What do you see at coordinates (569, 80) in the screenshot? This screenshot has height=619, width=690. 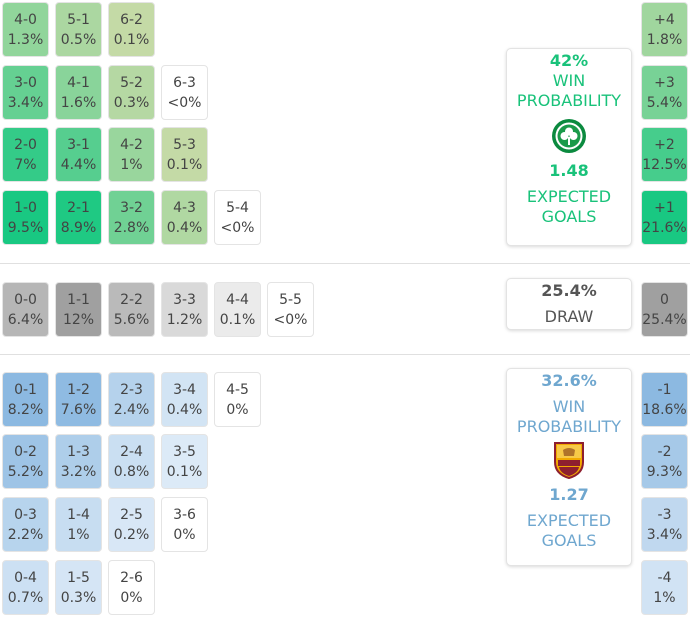 I see `home-win-label: WIN` at bounding box center [569, 80].